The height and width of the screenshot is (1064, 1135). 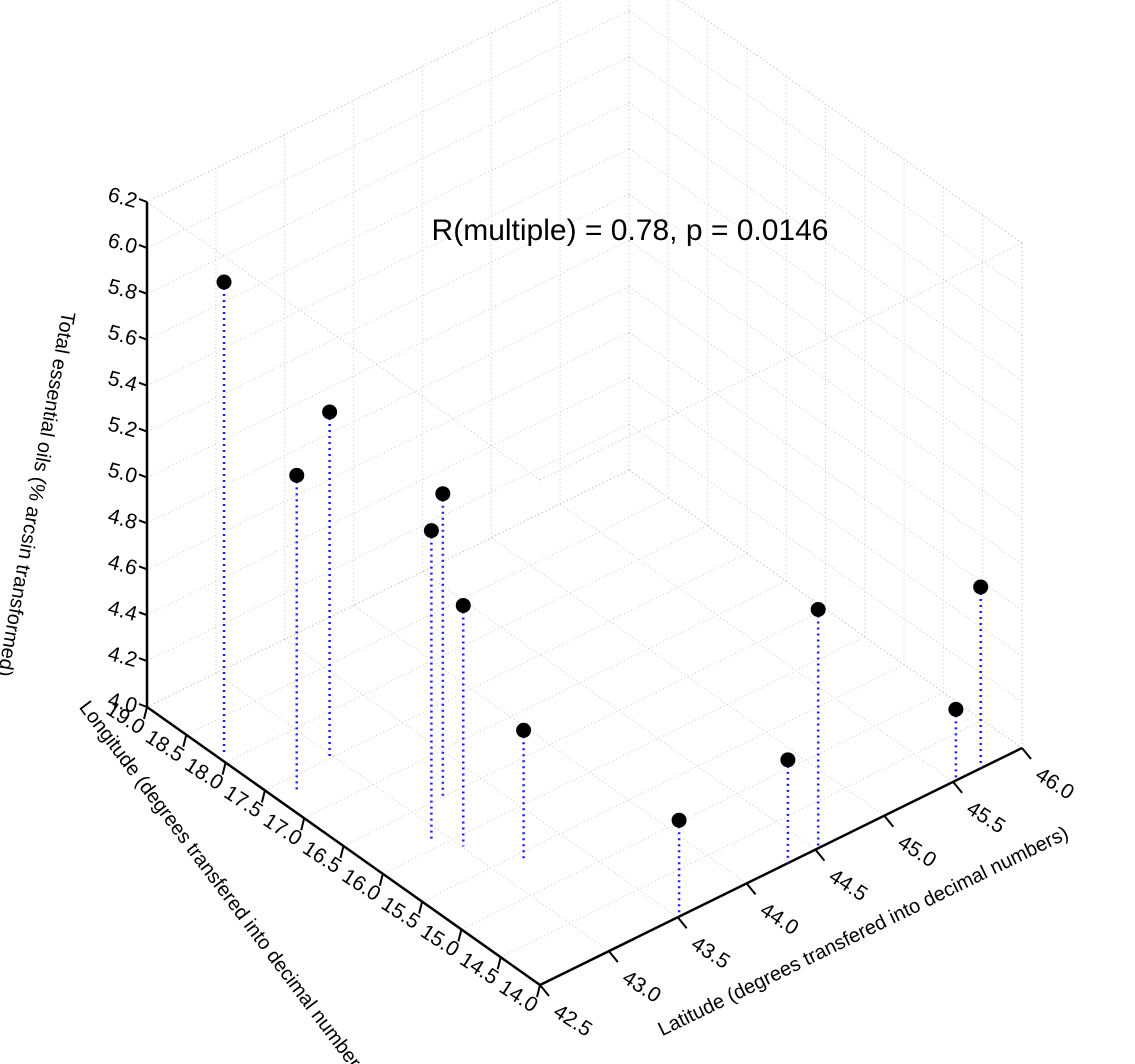 What do you see at coordinates (122, 244) in the screenshot?
I see `z-tick-label: 6.0` at bounding box center [122, 244].